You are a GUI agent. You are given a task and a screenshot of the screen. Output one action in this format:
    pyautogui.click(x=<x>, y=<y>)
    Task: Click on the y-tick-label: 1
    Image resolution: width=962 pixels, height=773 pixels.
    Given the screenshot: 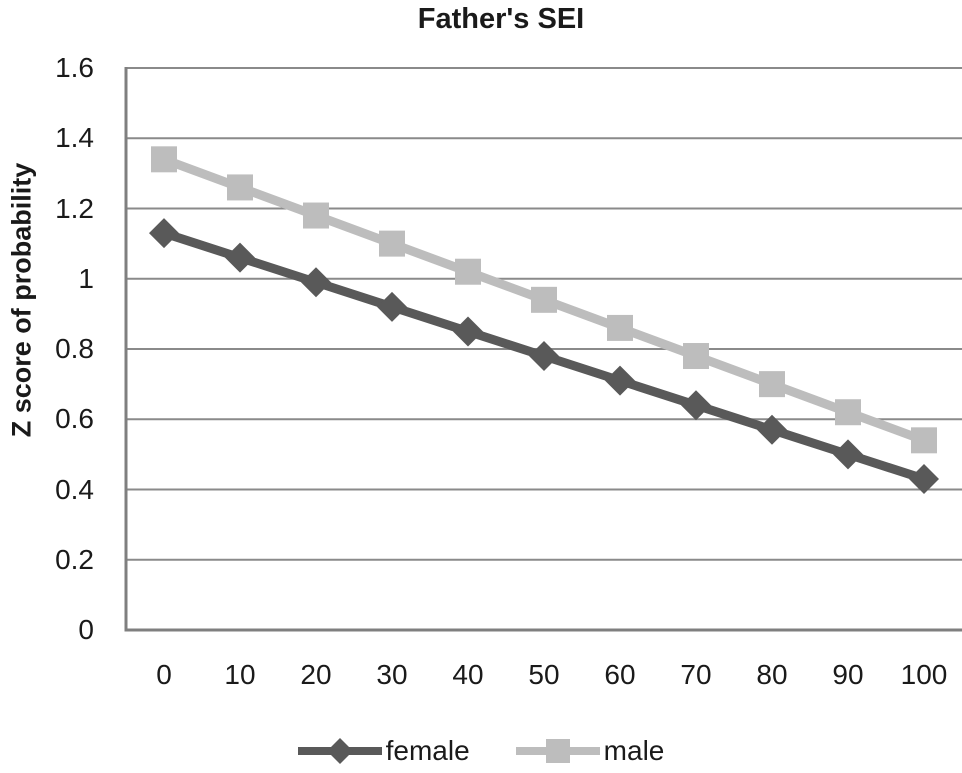 What is the action you would take?
    pyautogui.click(x=86, y=278)
    